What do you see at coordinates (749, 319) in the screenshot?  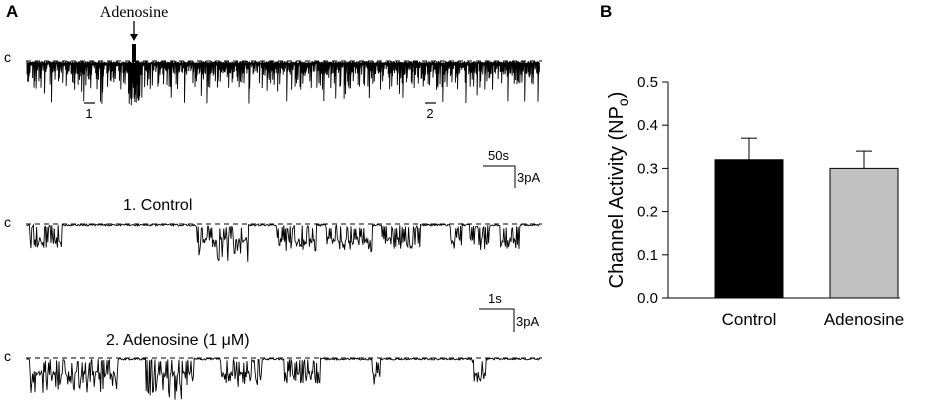 I see `x-category-label: Control` at bounding box center [749, 319].